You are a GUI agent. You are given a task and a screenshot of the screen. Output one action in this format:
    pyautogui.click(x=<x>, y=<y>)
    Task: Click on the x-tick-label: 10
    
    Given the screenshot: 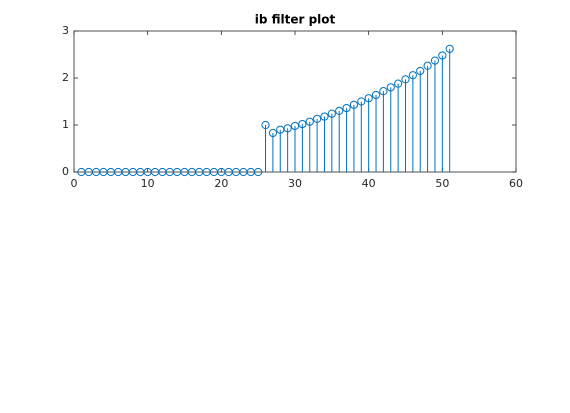 What is the action you would take?
    pyautogui.click(x=148, y=183)
    